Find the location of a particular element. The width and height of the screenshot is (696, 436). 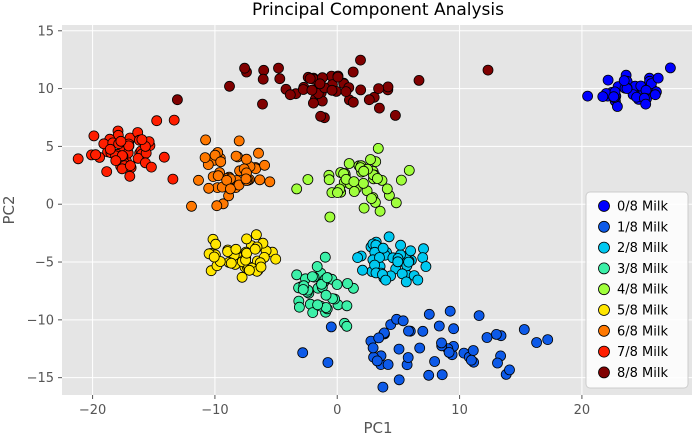

x-tick-label: 10 is located at coordinates (459, 410).